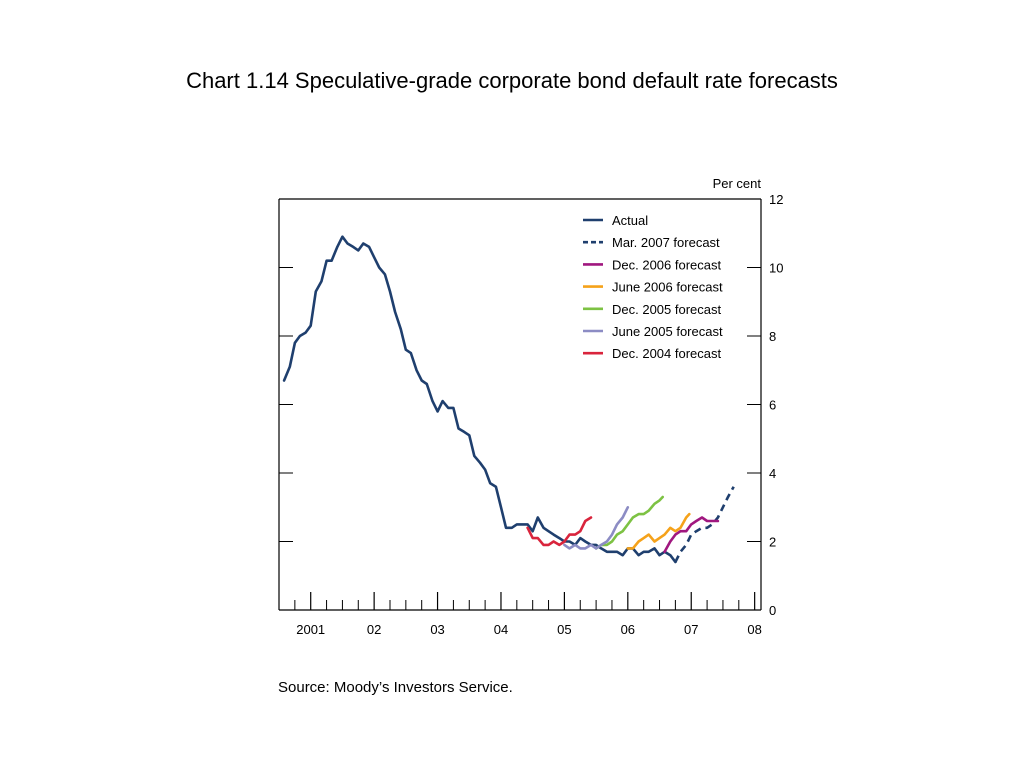  I want to click on x-tick-label: 07, so click(691, 629).